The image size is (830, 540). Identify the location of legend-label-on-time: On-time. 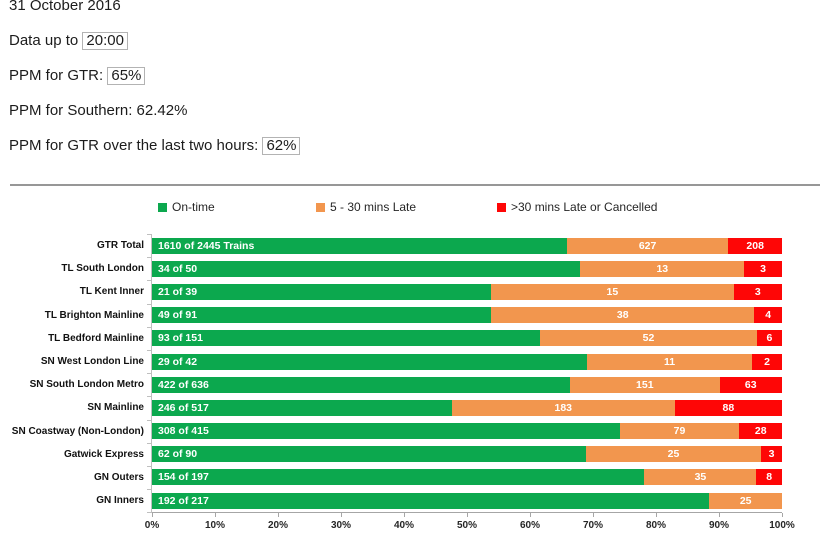
(193, 207).